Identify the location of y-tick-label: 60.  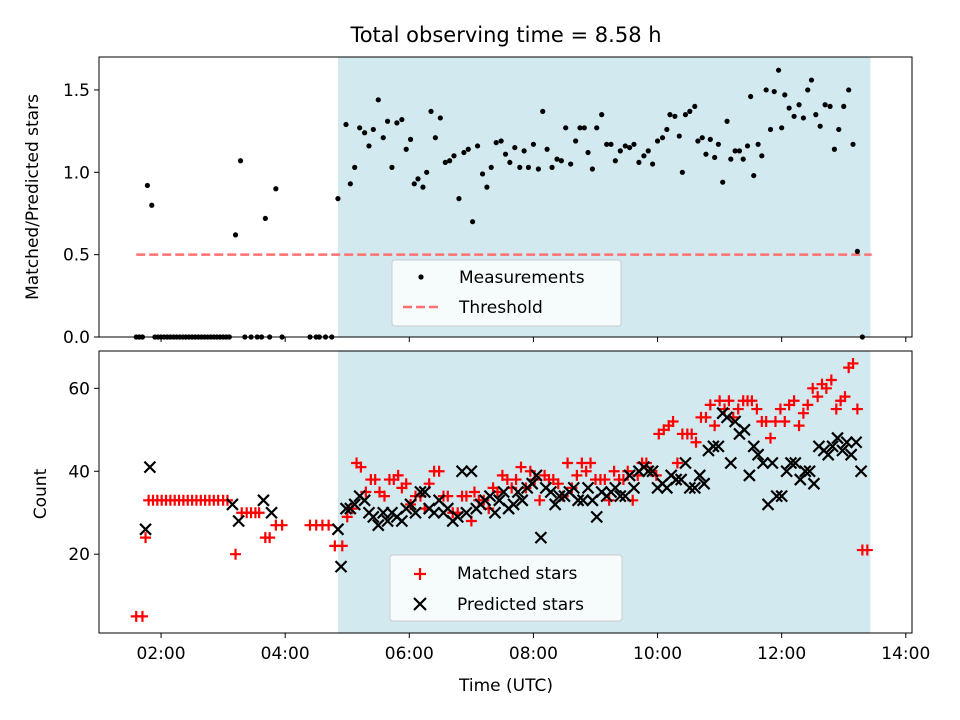
(79, 389).